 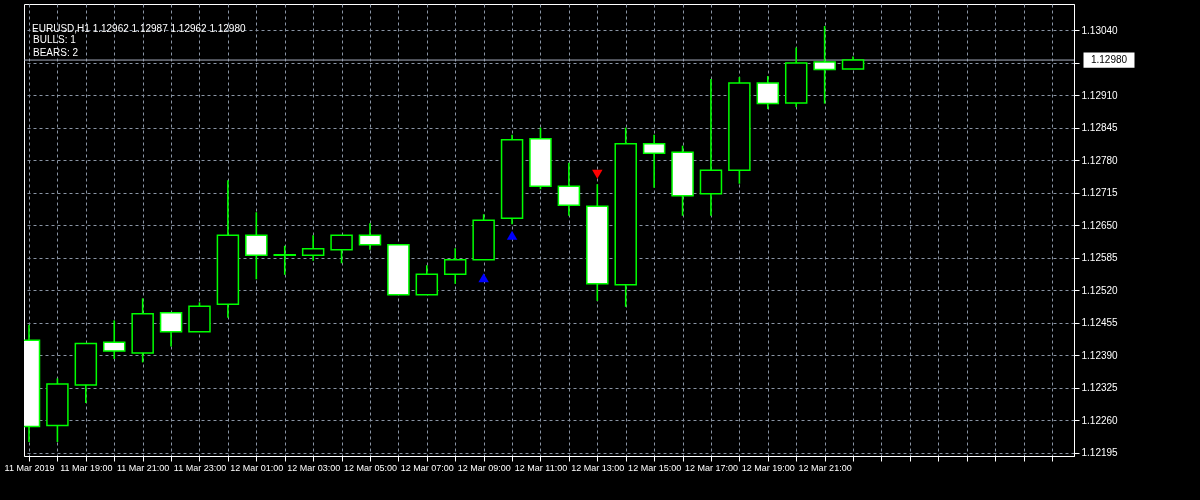 I want to click on x-tick-label: 11 Mar 23:00, so click(x=200, y=467).